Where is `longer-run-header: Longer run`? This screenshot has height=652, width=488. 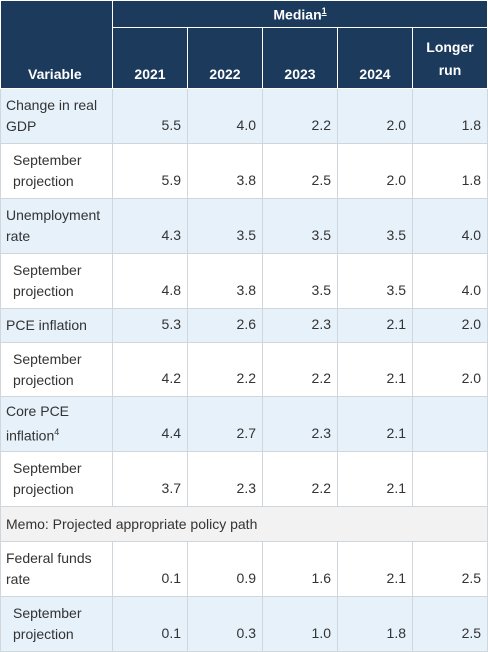 longer-run-header: Longer run is located at coordinates (449, 58).